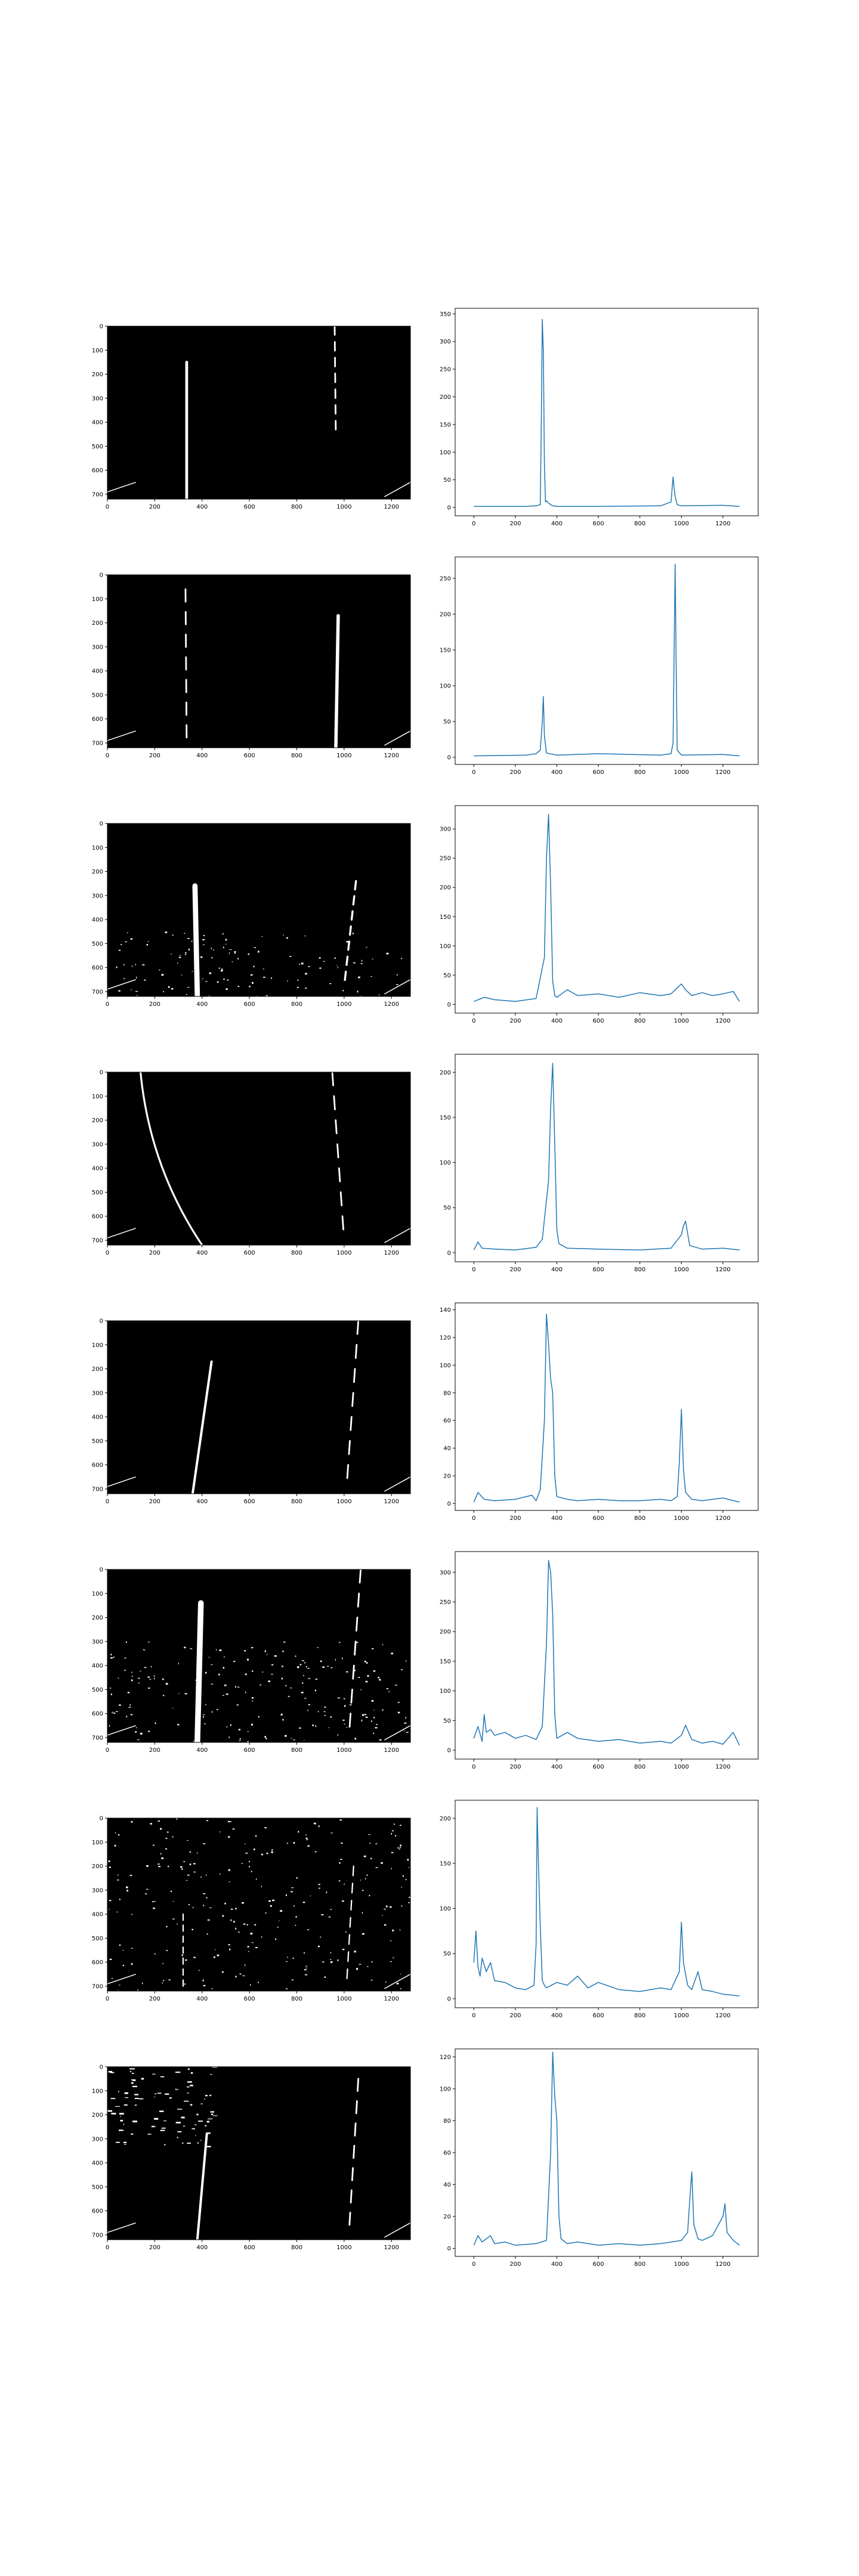  Describe the element at coordinates (445, 315) in the screenshot. I see `y-tick-label: 350` at that location.